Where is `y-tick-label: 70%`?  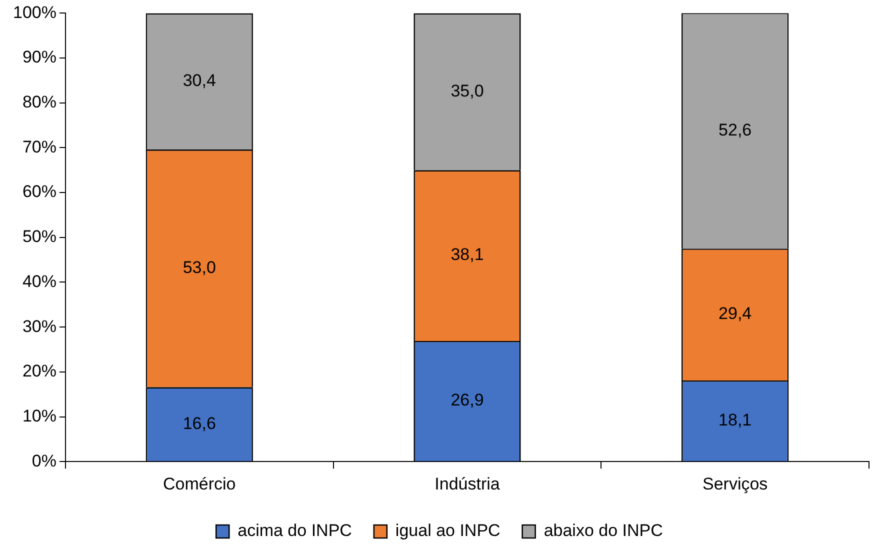
y-tick-label: 70% is located at coordinates (39, 146).